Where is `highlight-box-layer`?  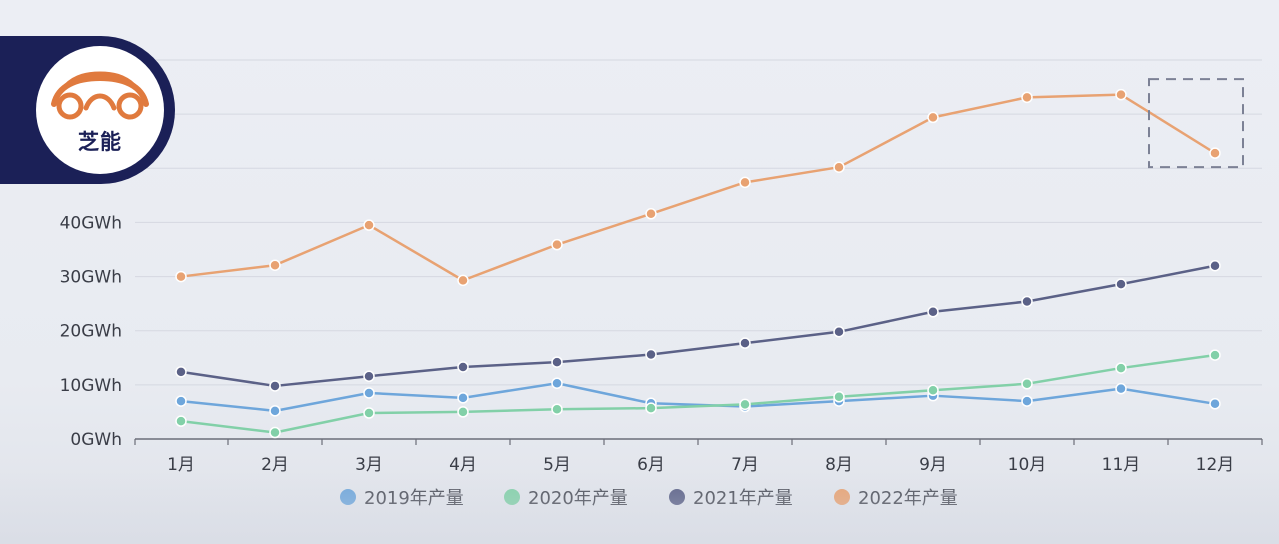 highlight-box-layer is located at coordinates (1196, 123).